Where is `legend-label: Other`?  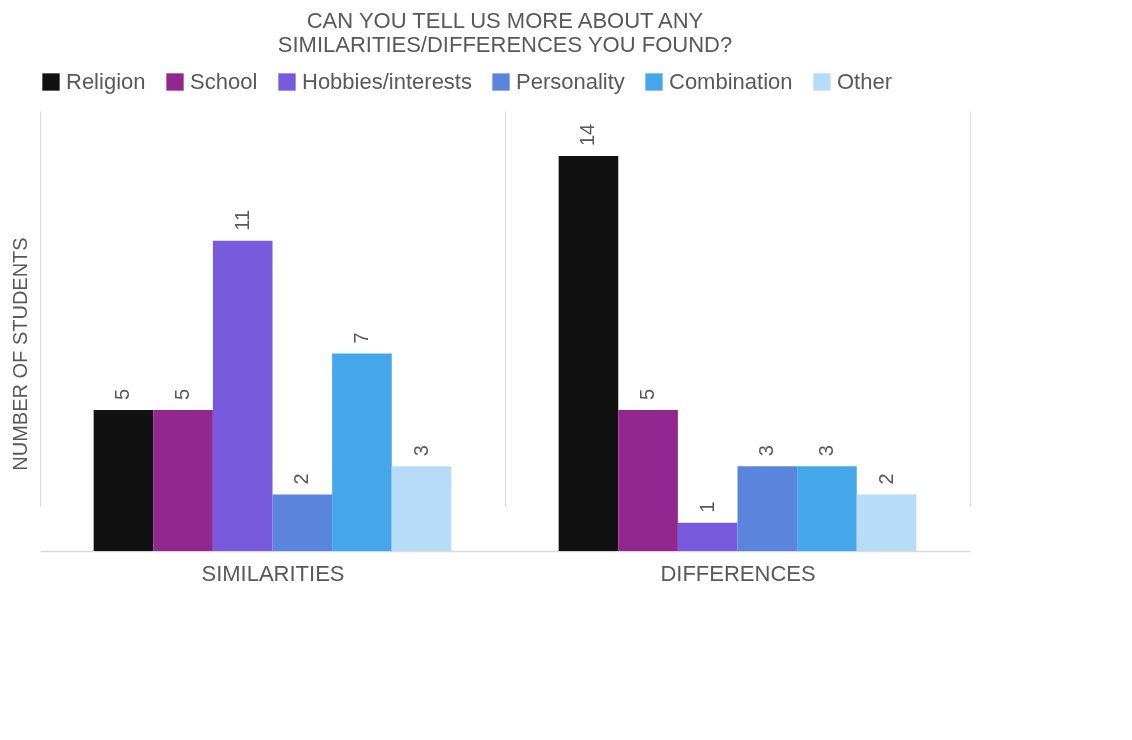
legend-label: Other is located at coordinates (865, 81).